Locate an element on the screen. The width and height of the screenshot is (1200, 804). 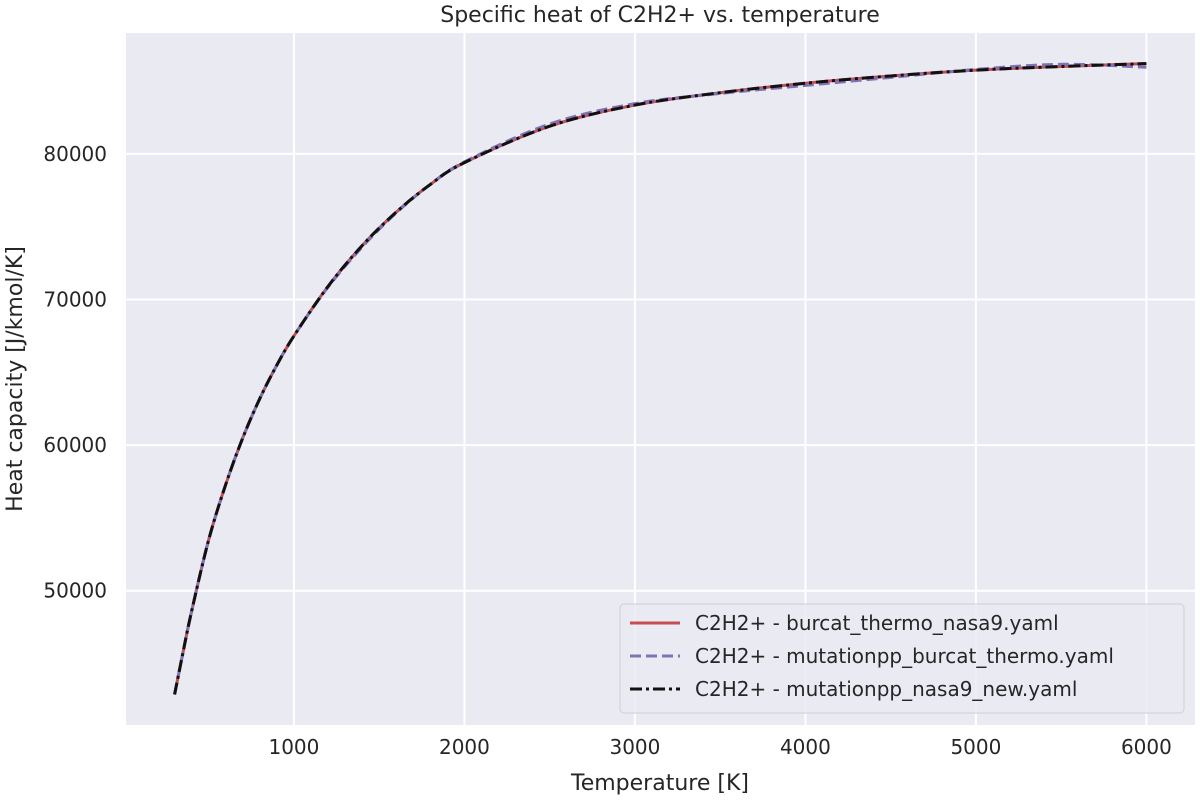
x-tick-label: 6000 is located at coordinates (1146, 747).